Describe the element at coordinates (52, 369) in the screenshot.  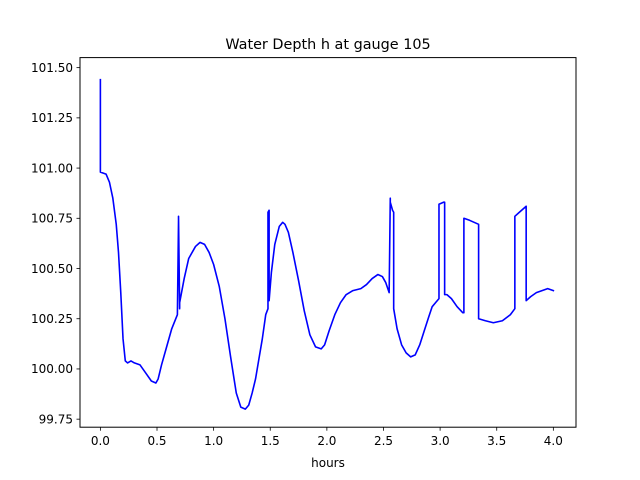
I see `y-tick-label: 100.00` at that location.